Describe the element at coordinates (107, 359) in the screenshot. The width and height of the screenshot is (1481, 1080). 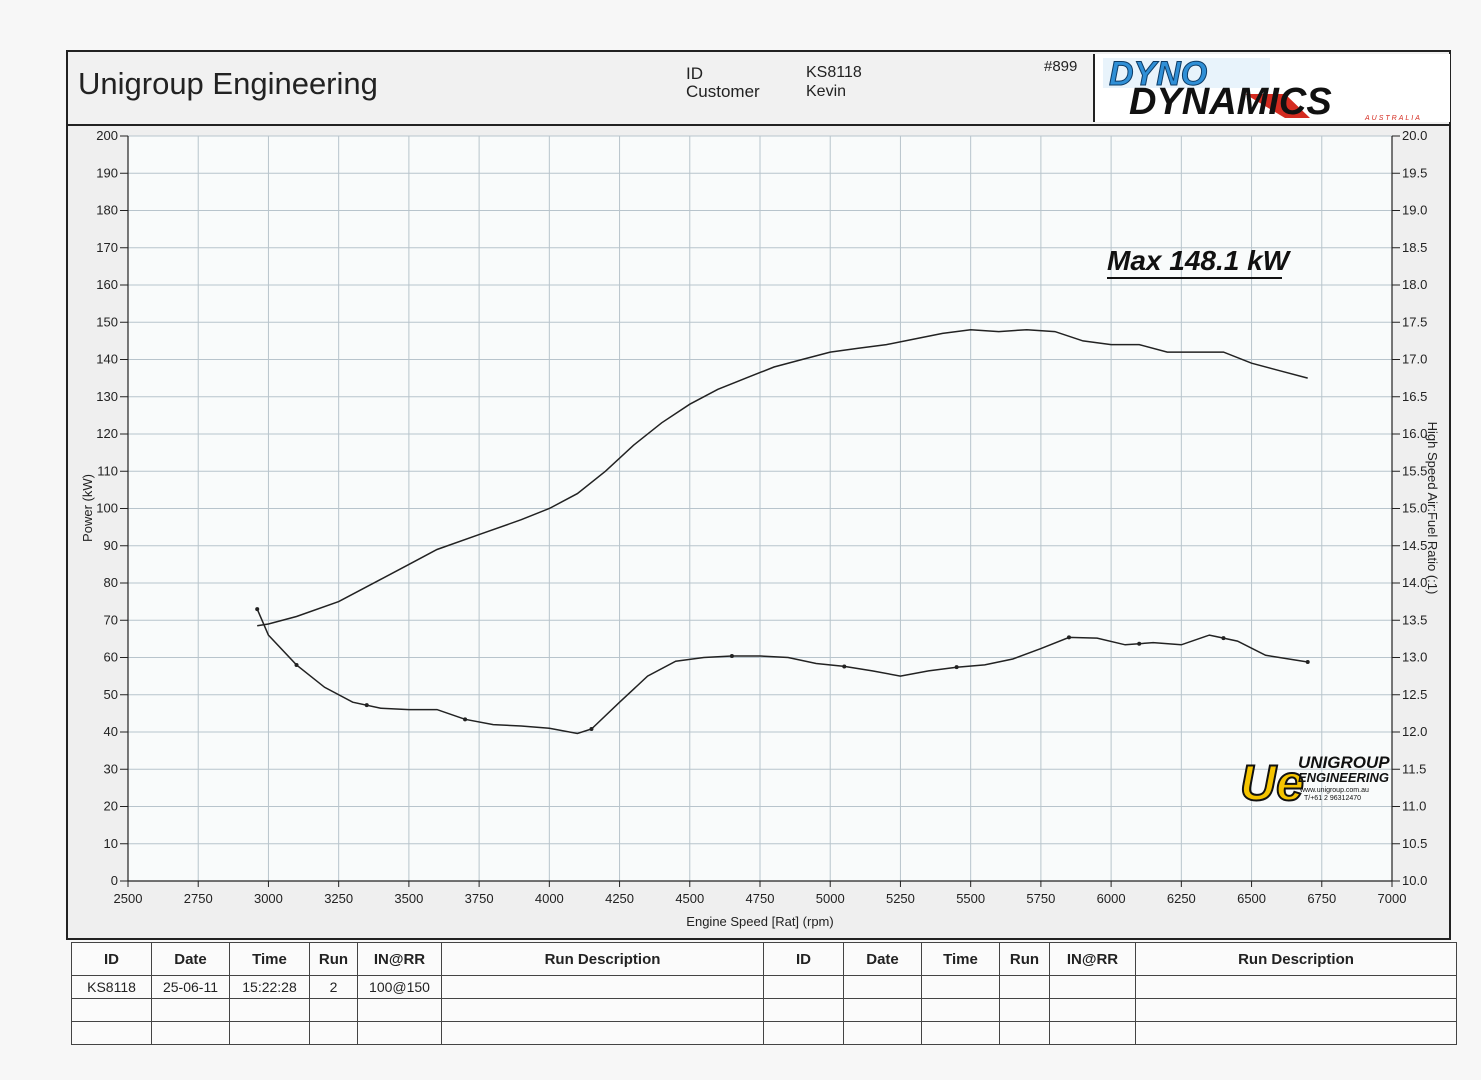
I see `y-tick-label: 140` at that location.